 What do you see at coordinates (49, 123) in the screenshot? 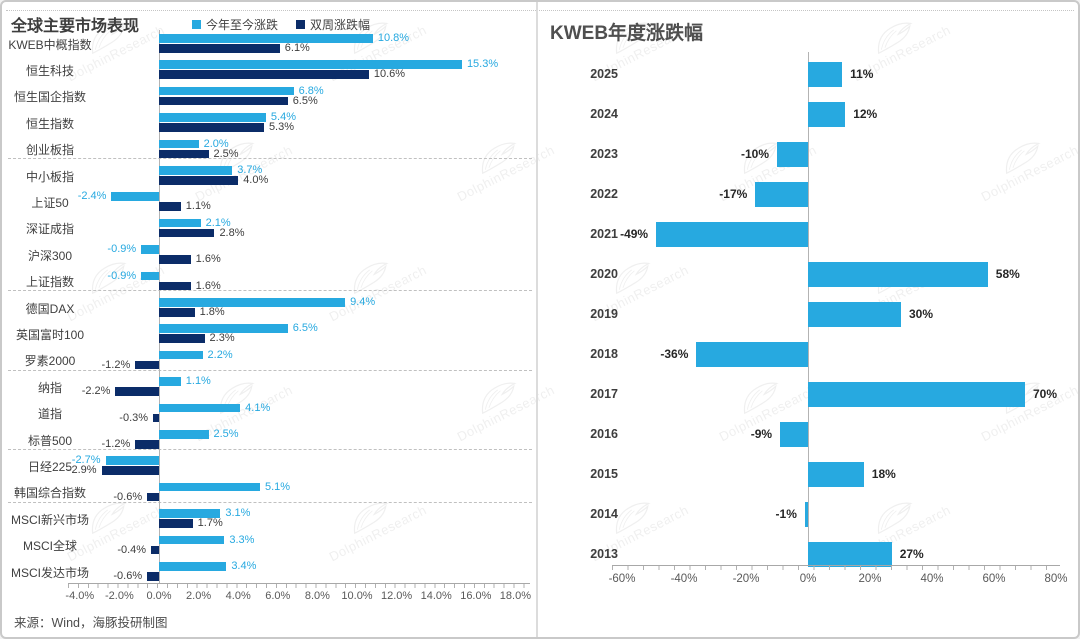
I see `market-category-label: 恒生指数` at bounding box center [49, 123].